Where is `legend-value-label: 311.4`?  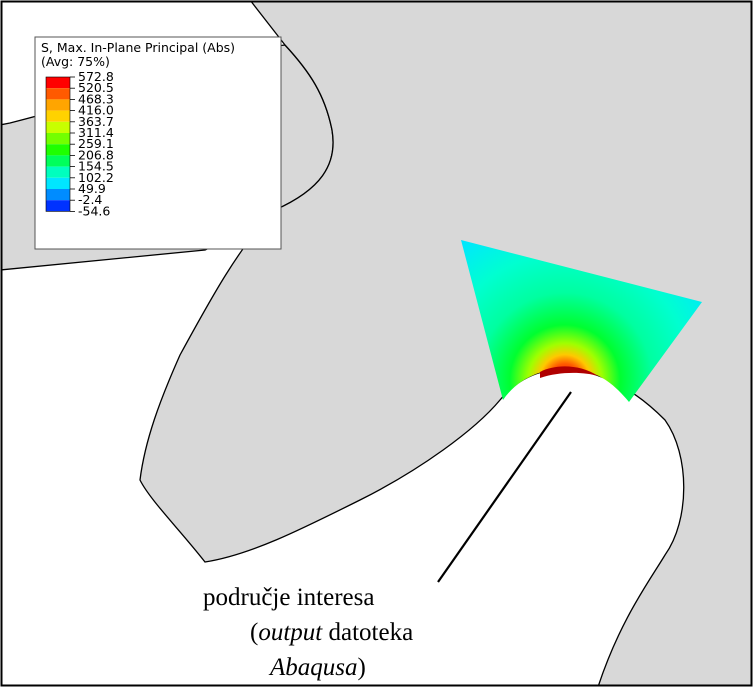 legend-value-label: 311.4 is located at coordinates (96, 132).